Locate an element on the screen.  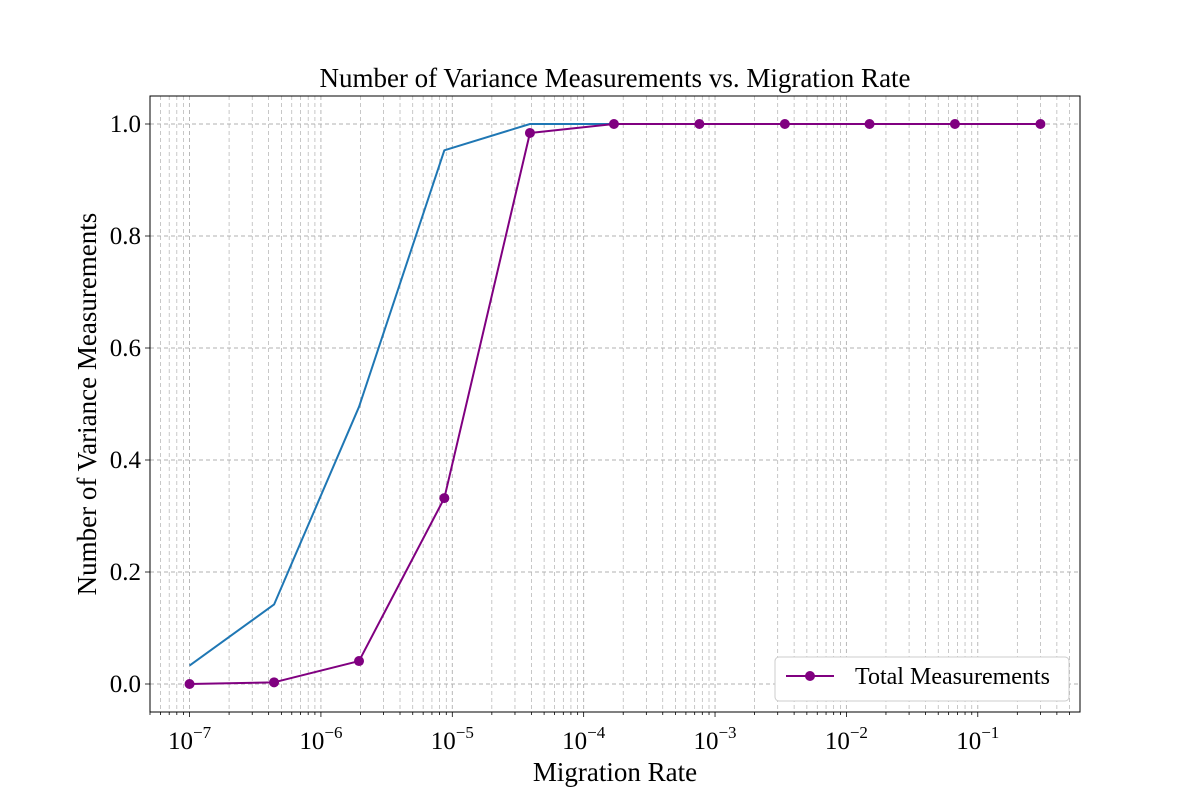
x-tick-label: 10⁻⁵ is located at coordinates (452, 739).